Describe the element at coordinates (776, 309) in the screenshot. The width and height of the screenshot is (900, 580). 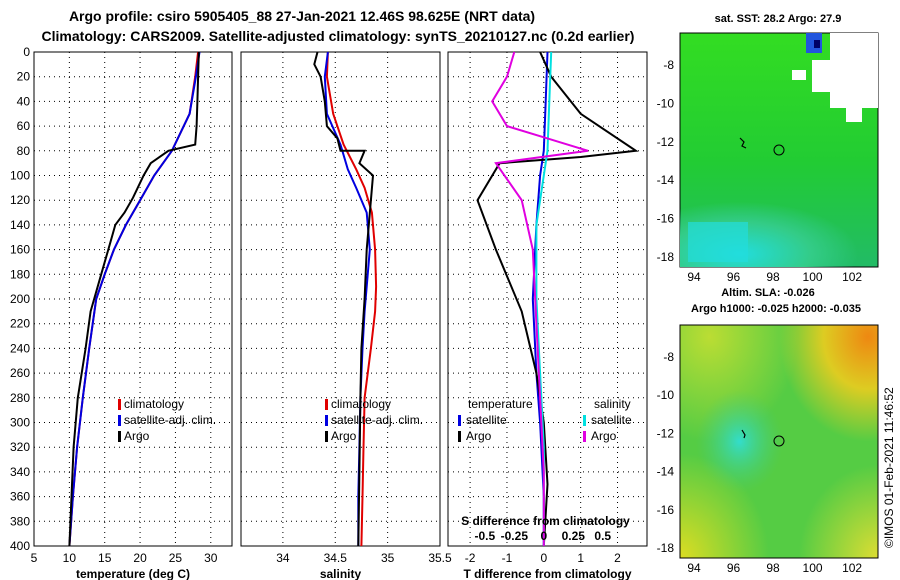
I see `ssh-map-title-2: Argo h1000: -0.025 h2000: -0.035` at that location.